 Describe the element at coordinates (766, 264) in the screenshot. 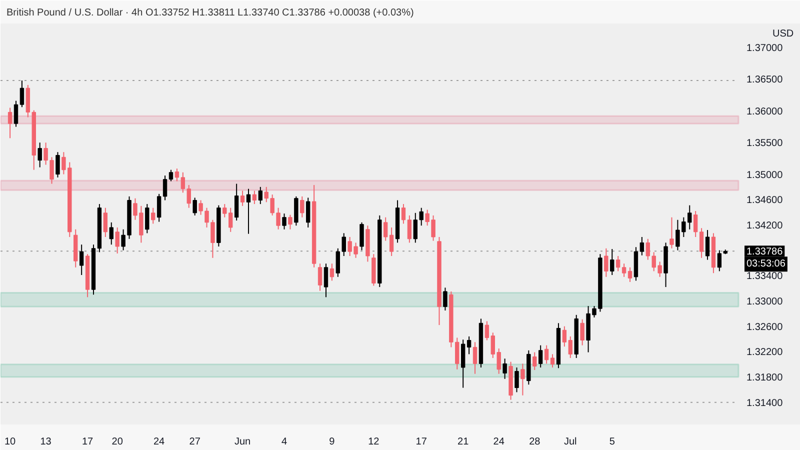

I see `text: 03:53:06` at that location.